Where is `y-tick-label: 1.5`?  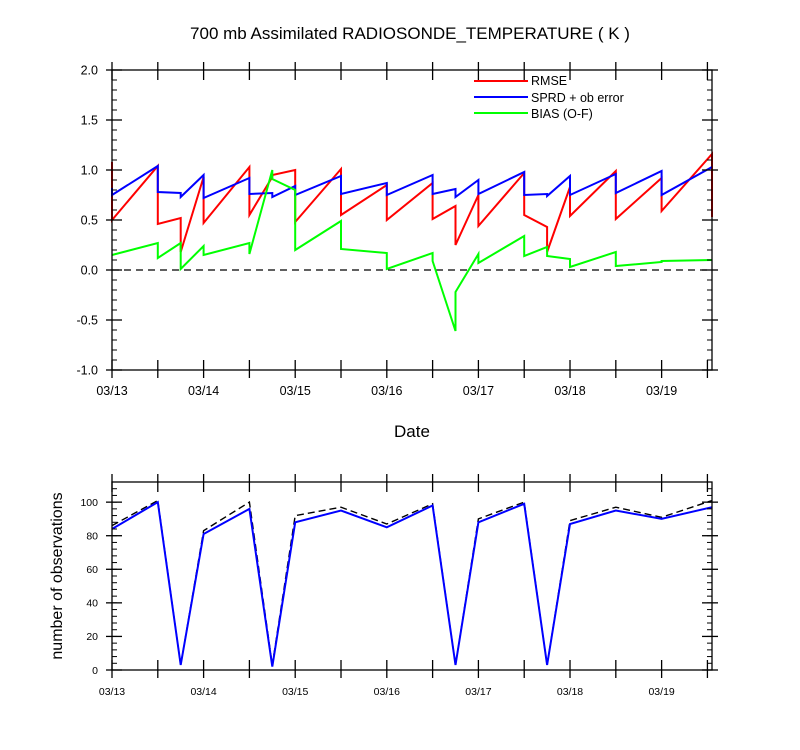 y-tick-label: 1.5 is located at coordinates (89, 121).